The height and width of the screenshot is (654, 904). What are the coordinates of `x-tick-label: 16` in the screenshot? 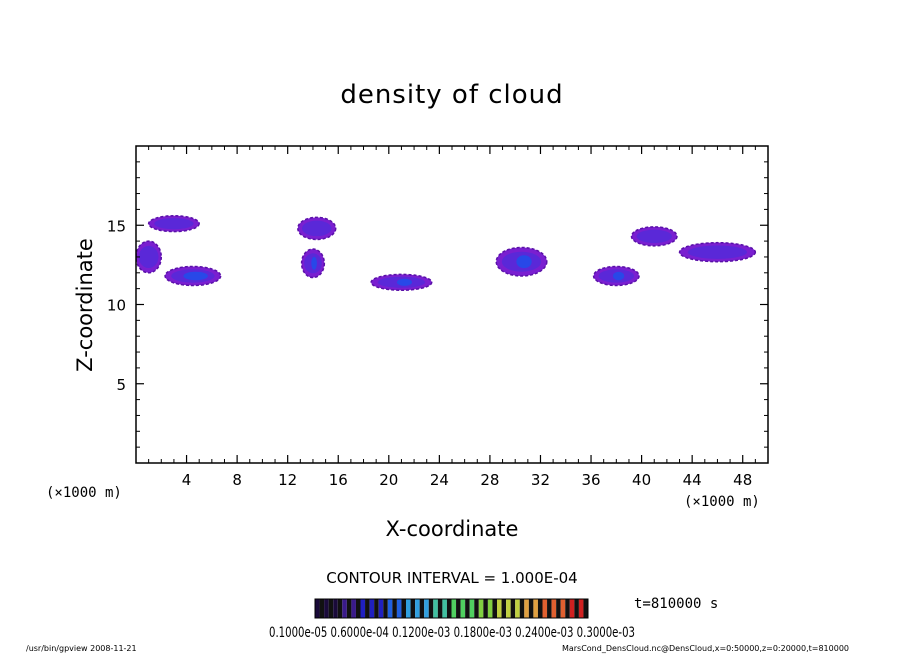 It's located at (338, 480).